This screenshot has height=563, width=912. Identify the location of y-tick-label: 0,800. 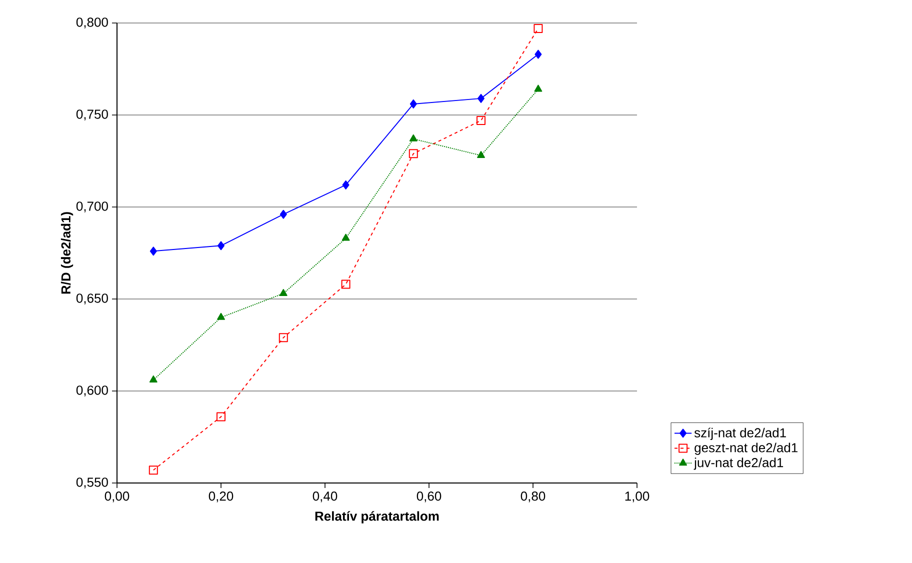
(92, 23).